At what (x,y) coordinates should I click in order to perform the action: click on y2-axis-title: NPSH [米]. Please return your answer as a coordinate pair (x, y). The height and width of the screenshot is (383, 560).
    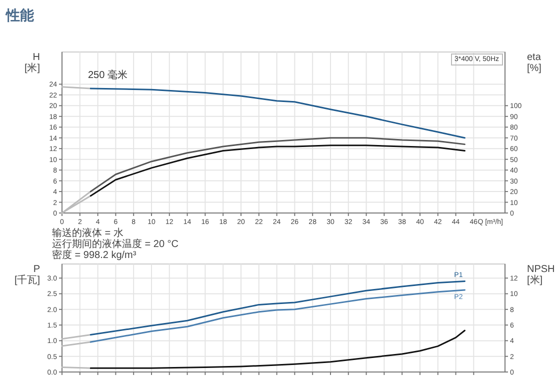
    Looking at the image, I should click on (541, 275).